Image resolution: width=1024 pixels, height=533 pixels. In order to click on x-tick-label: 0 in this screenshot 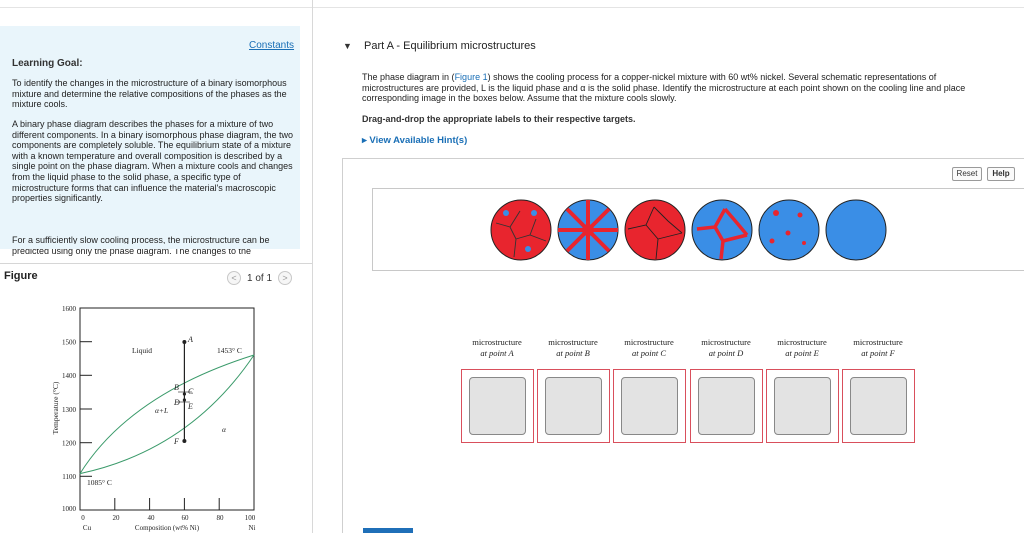, I will do `click(83, 518)`.